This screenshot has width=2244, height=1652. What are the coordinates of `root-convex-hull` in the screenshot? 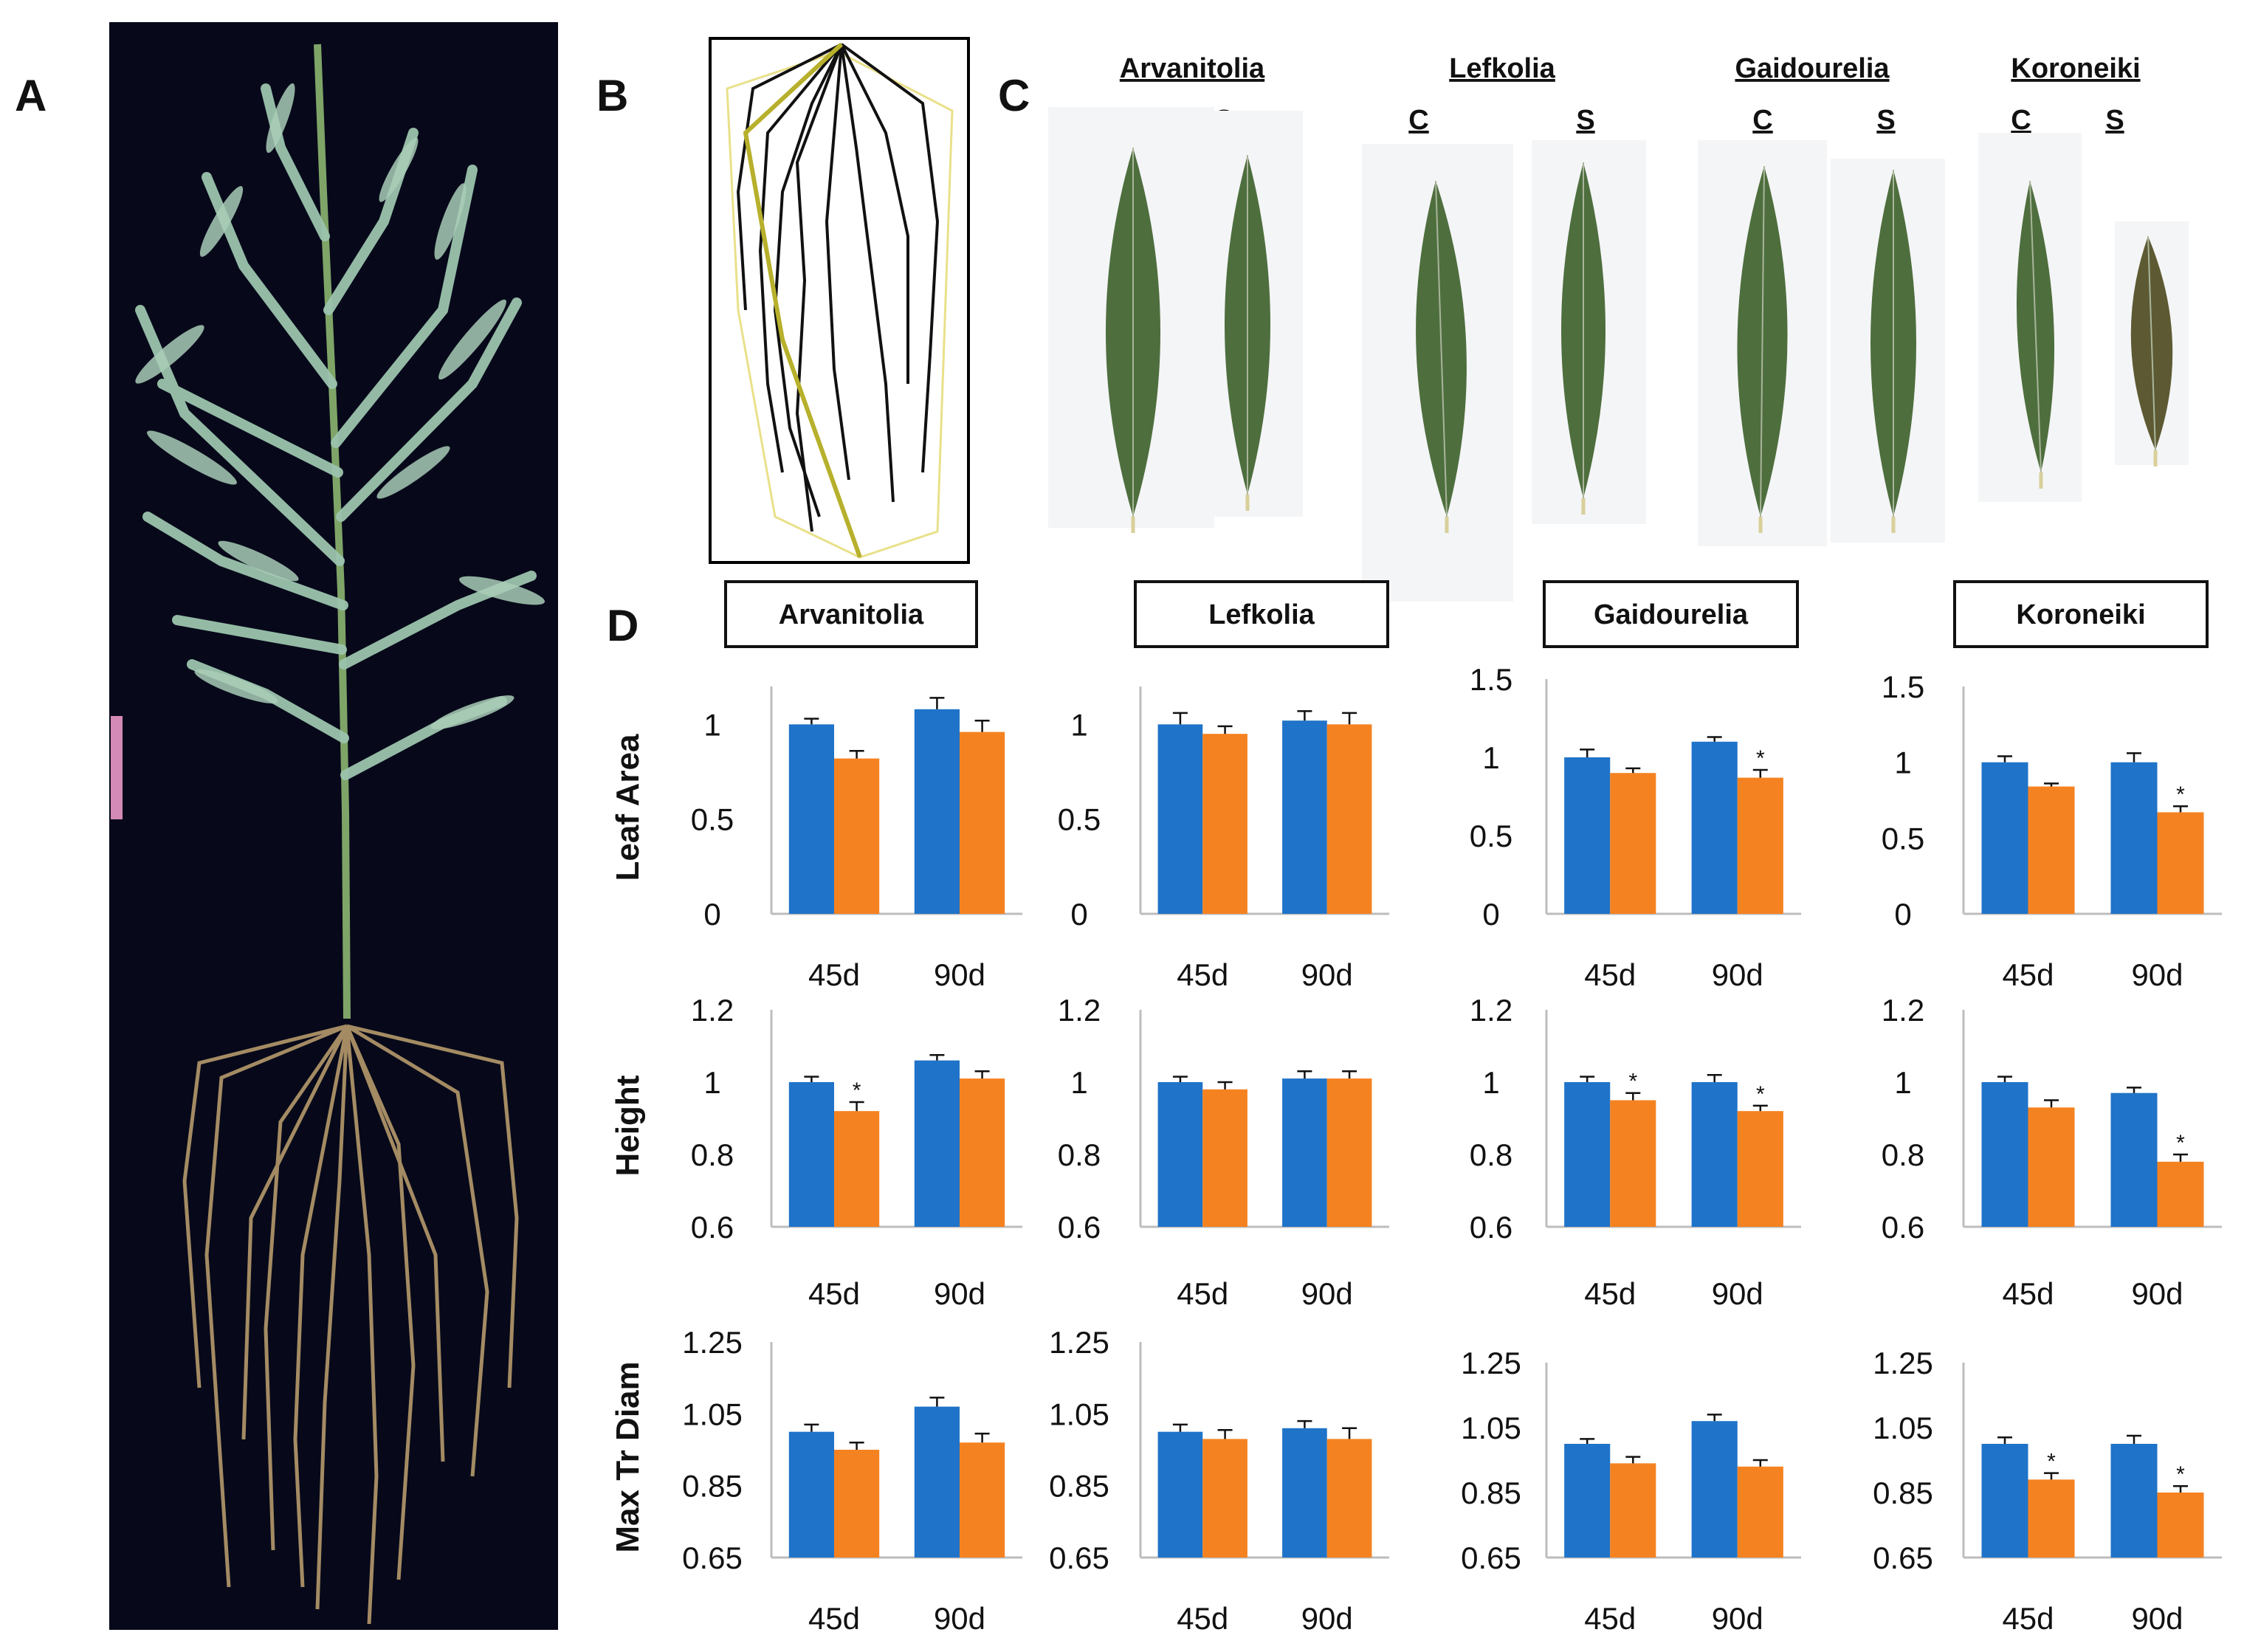 It's located at (840, 304).